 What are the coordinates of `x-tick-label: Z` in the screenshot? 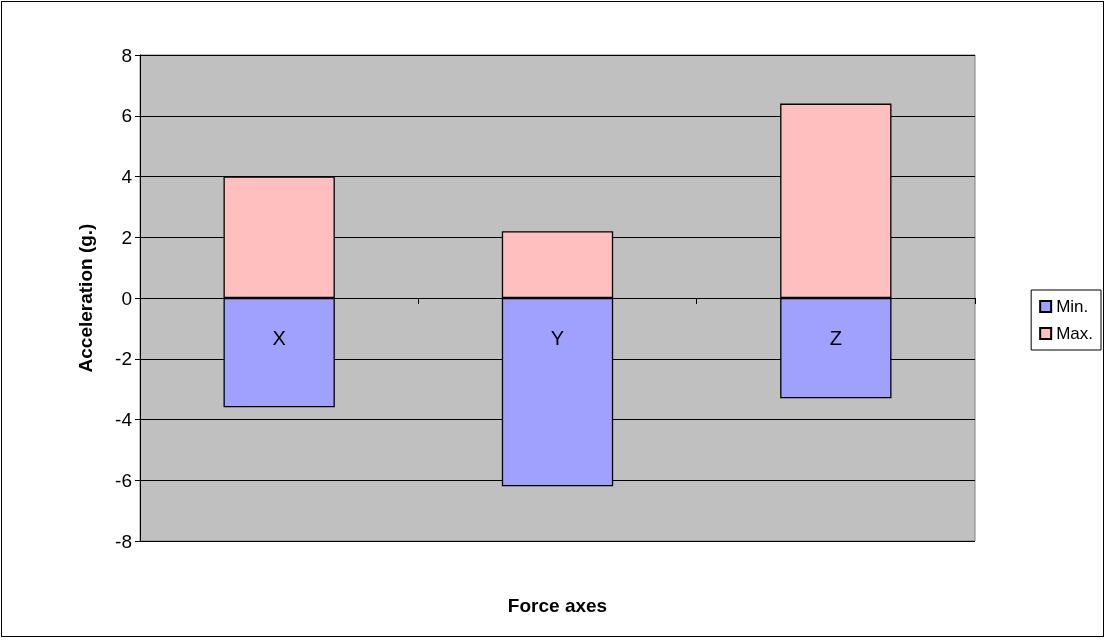 It's located at (835, 338).